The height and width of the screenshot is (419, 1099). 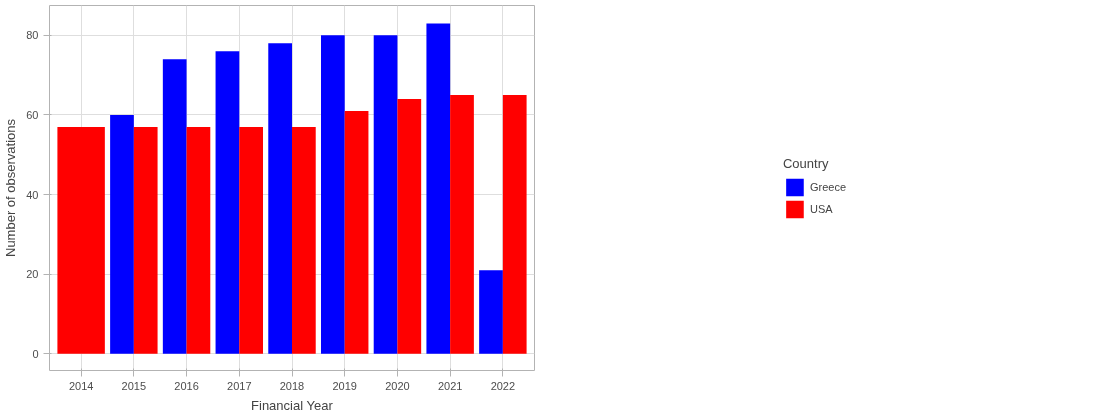 I want to click on y-tick-label: 0, so click(x=35, y=353).